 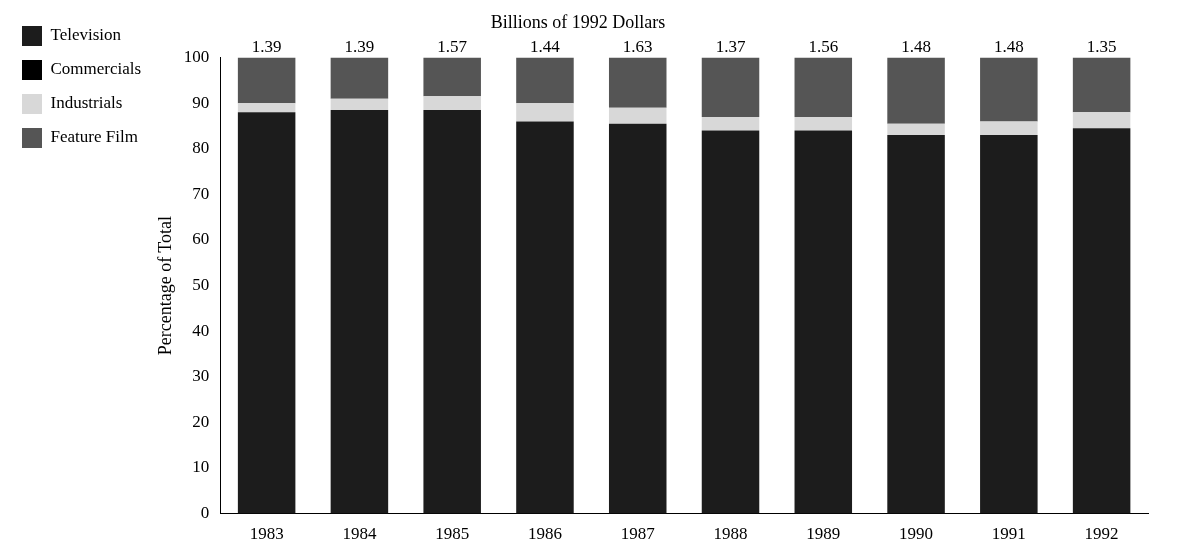 What do you see at coordinates (86, 103) in the screenshot?
I see `legend-label: Industrials` at bounding box center [86, 103].